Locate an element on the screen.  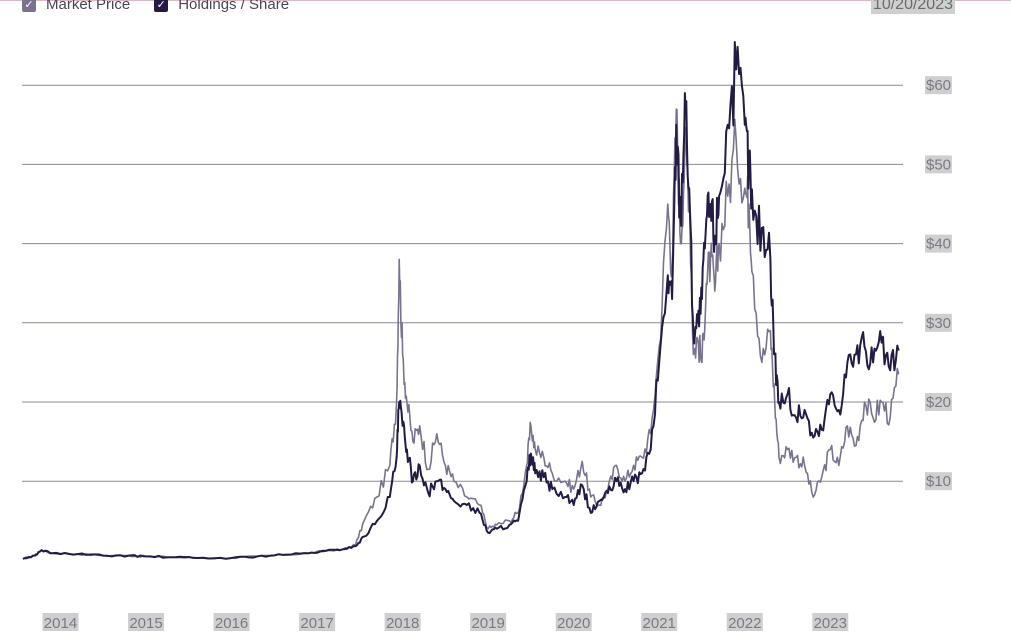
legend-item-holdings-share: ✓ Holdings / Share is located at coordinates (221, 6).